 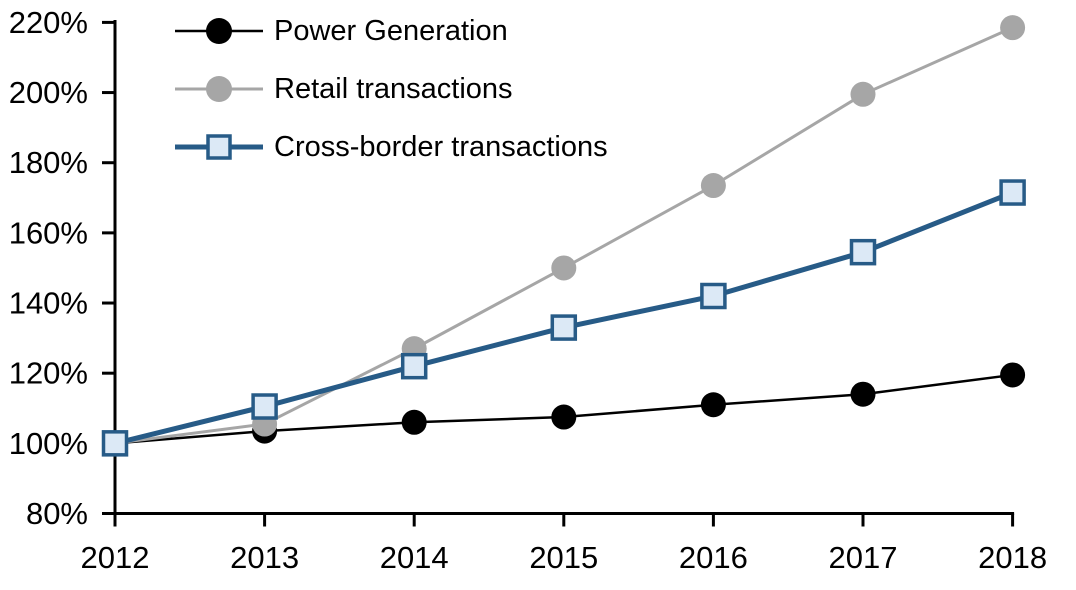 What do you see at coordinates (48, 373) in the screenshot?
I see `y-axis-tick-label: 120%` at bounding box center [48, 373].